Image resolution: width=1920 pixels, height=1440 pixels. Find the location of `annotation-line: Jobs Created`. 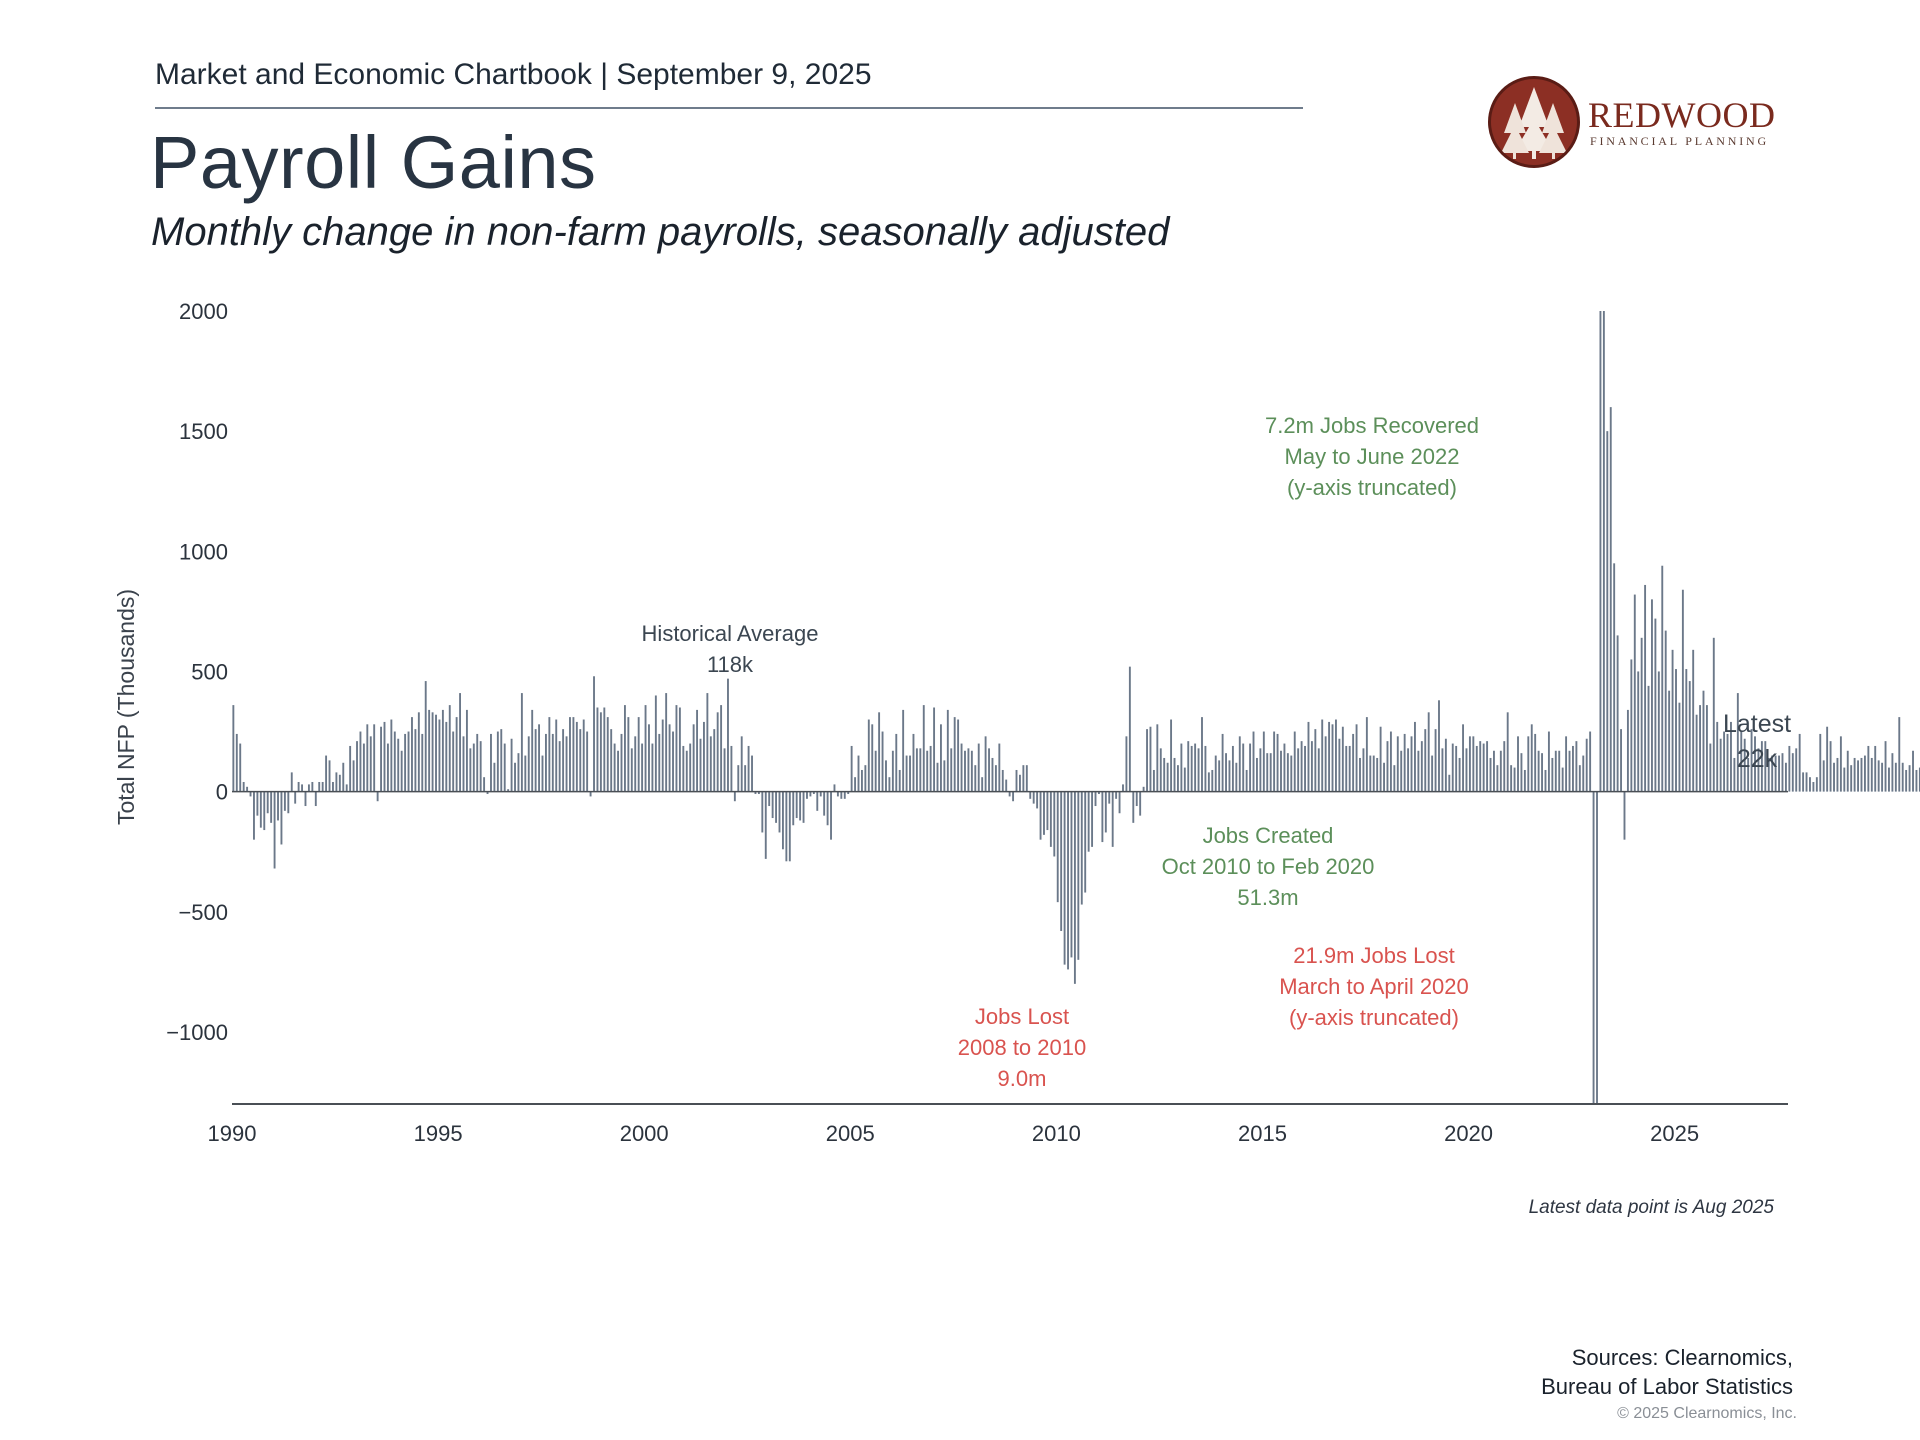

annotation-line: Jobs Created is located at coordinates (1268, 835).